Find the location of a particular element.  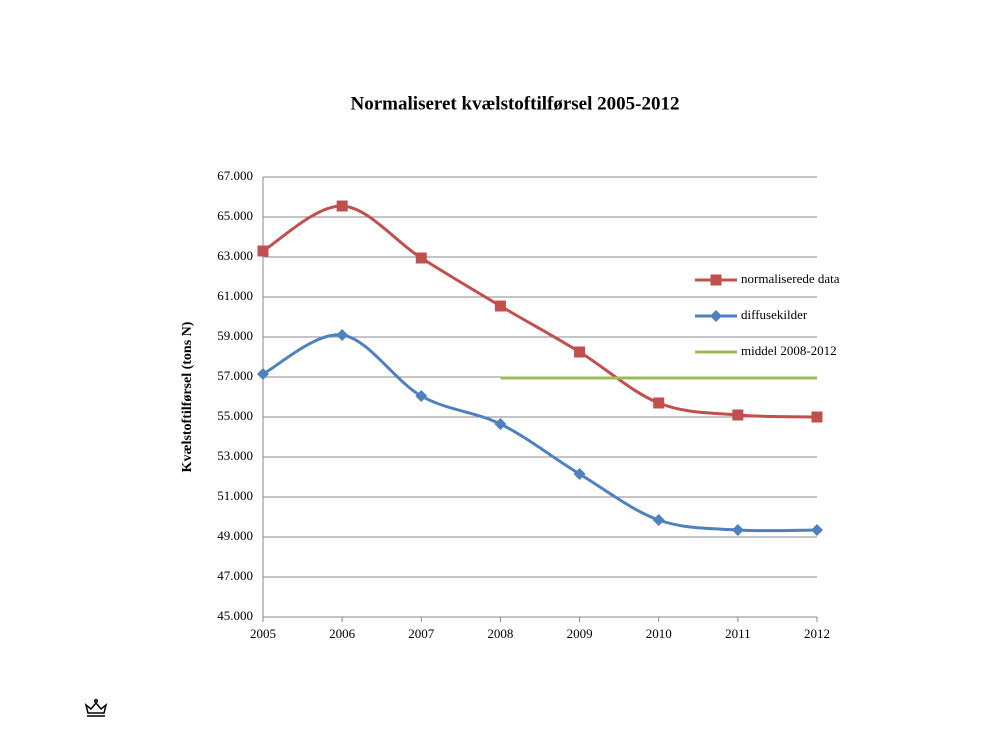

series-line is located at coordinates (540, 433).